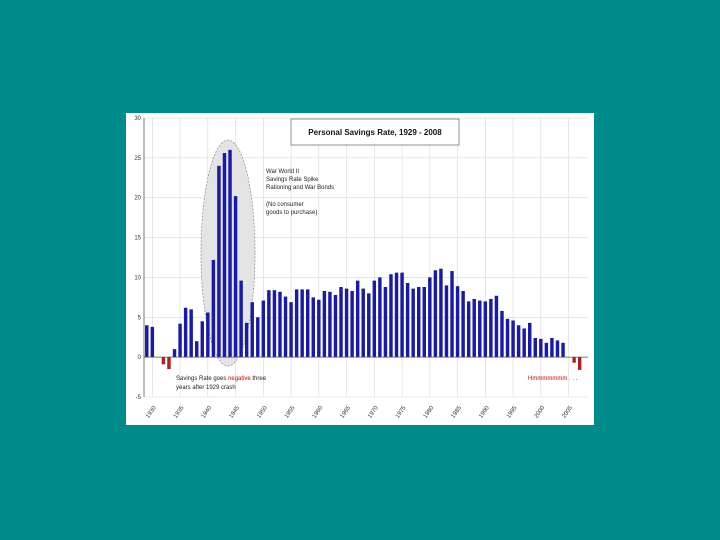 This screenshot has width=720, height=540. I want to click on y-tick-label: 15, so click(137, 239).